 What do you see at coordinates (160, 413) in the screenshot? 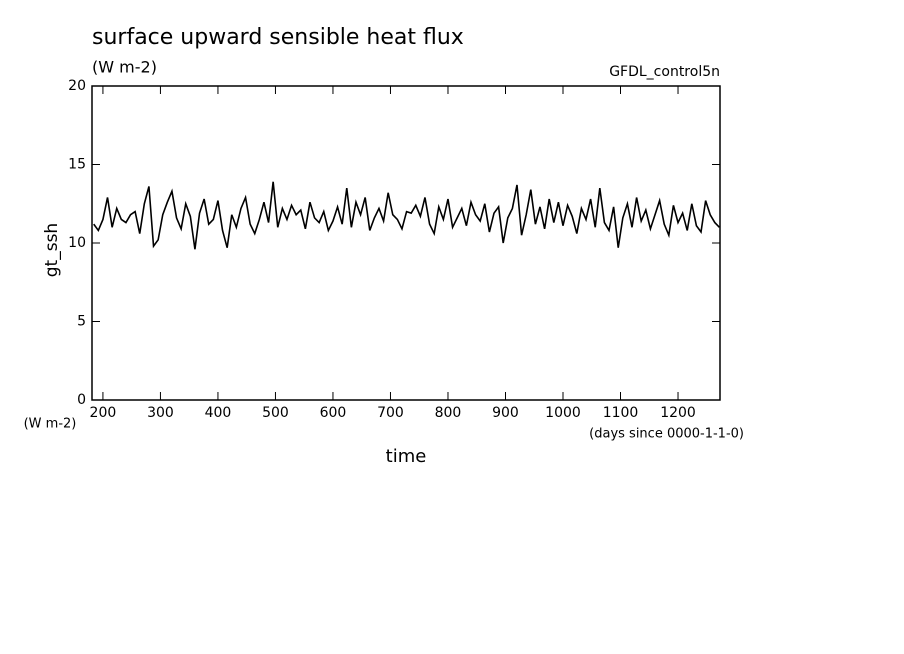
I see `x-tick-label: 300` at bounding box center [160, 413].